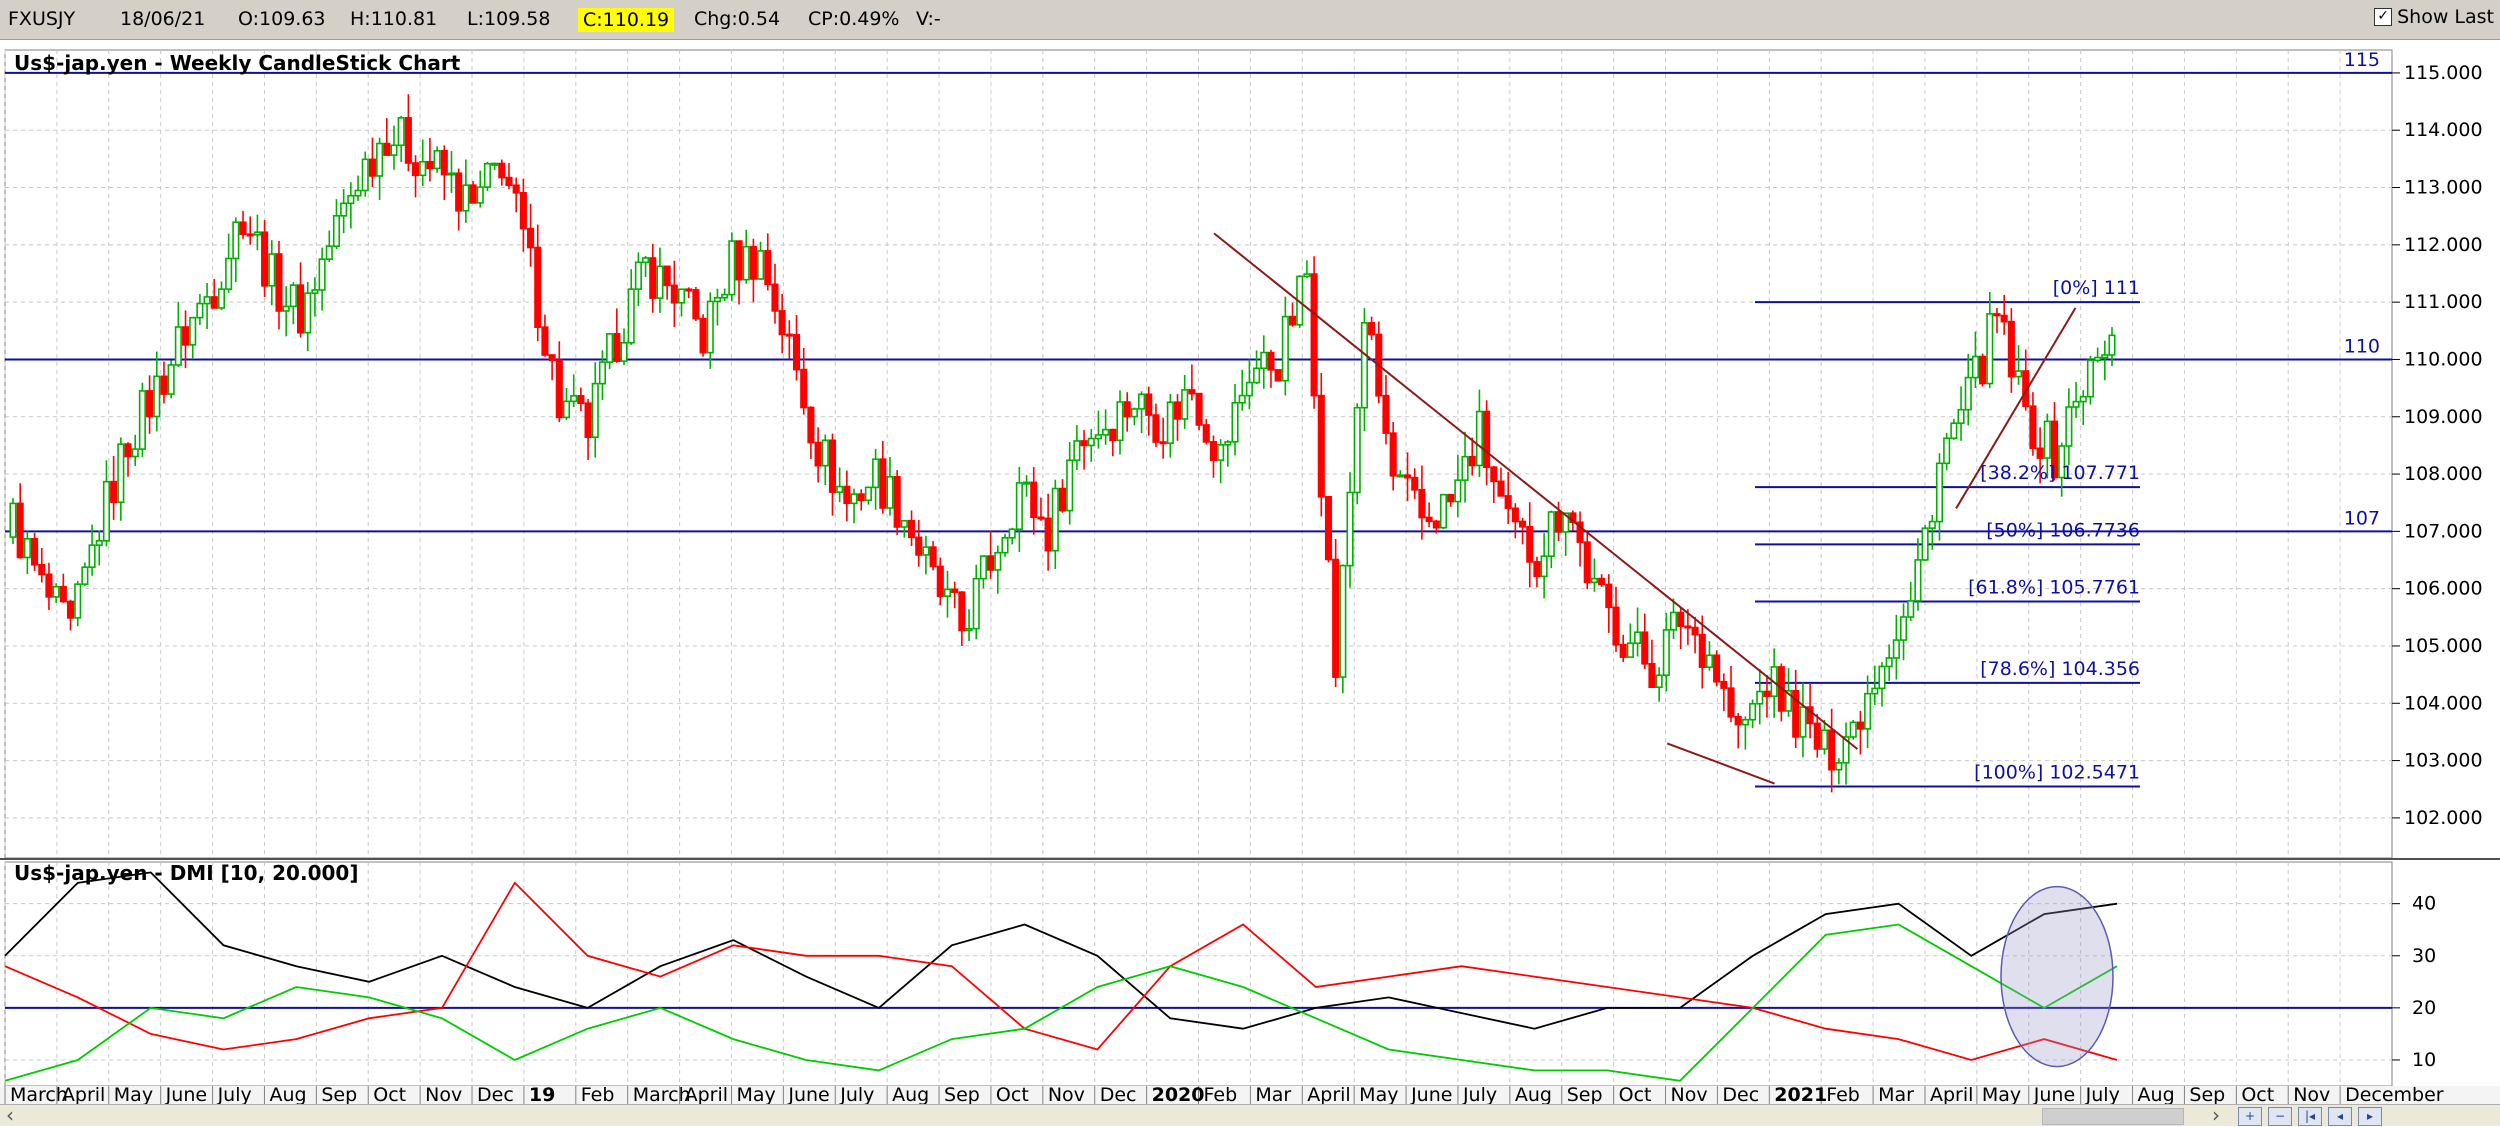 This screenshot has width=2500, height=1127. Describe the element at coordinates (2057, 773) in the screenshot. I see `fib-label: [100%] 102.5471` at that location.